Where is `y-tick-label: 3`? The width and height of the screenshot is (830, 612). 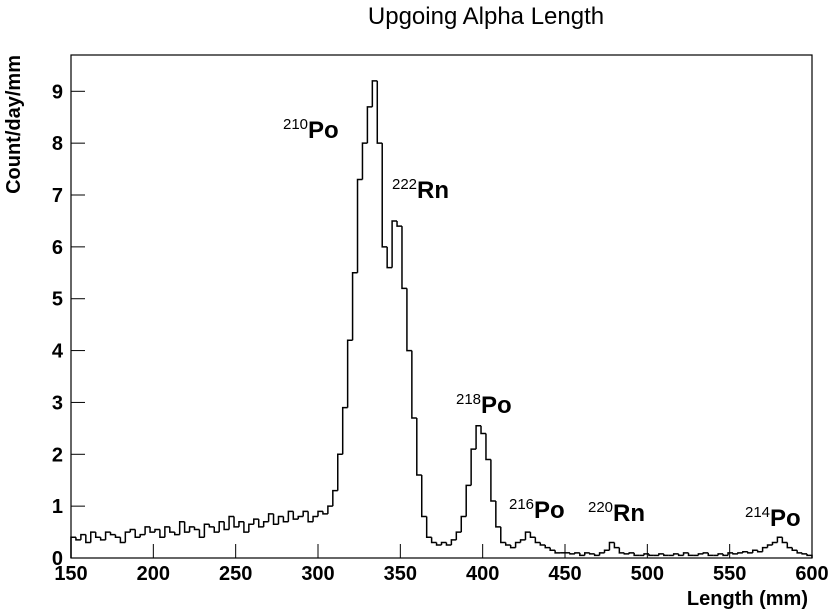 y-tick-label: 3 is located at coordinates (57, 403).